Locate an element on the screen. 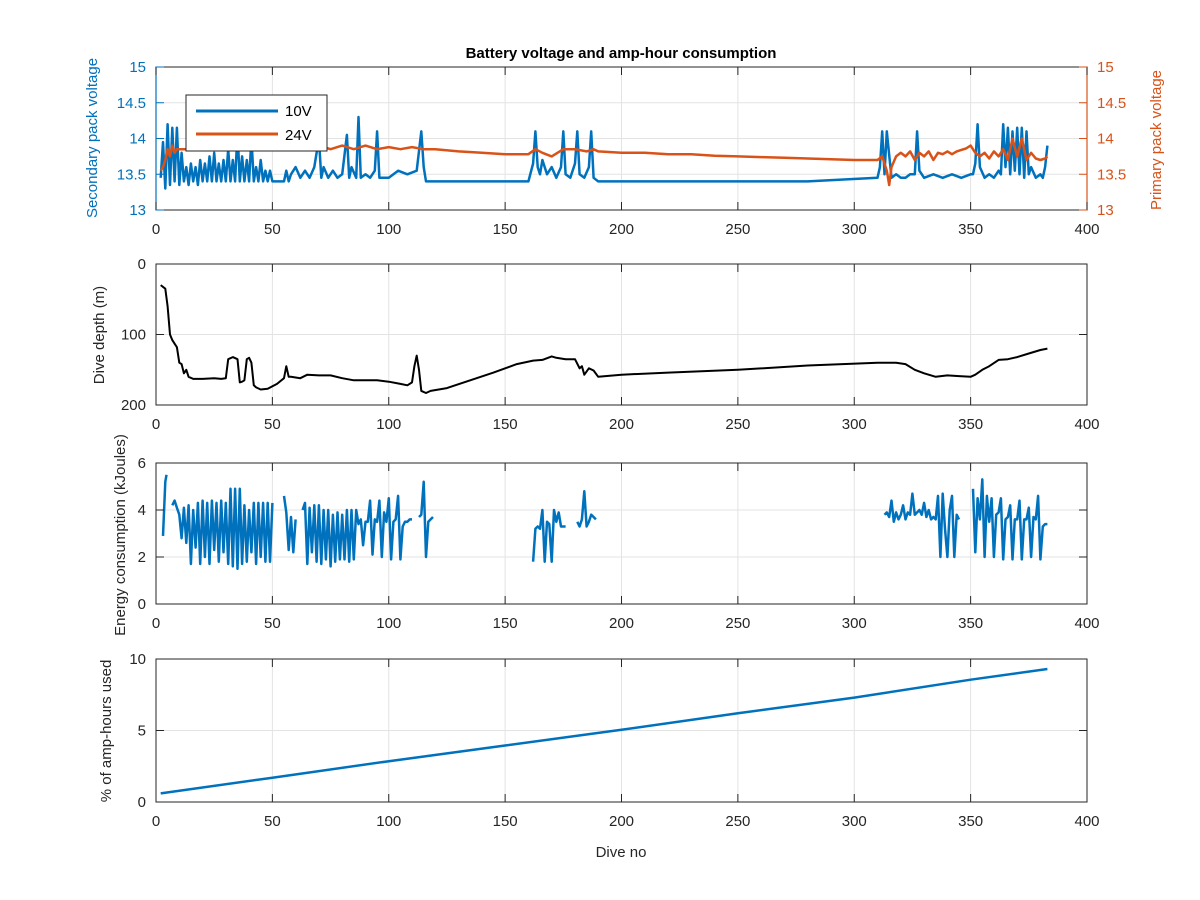 Image resolution: width=1200 pixels, height=900 pixels. voltage-xtick-label: 0 is located at coordinates (156, 229).